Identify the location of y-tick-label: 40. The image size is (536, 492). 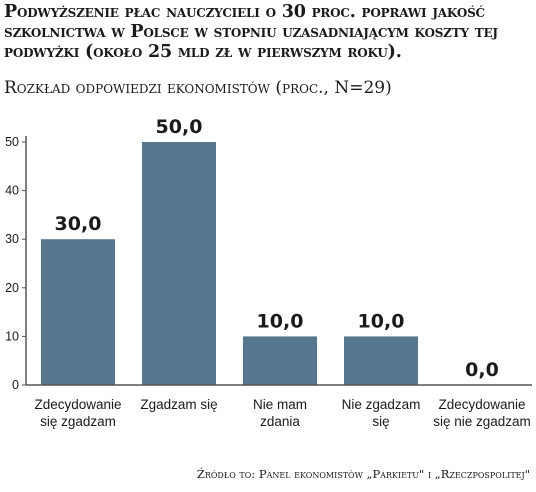
(12, 191).